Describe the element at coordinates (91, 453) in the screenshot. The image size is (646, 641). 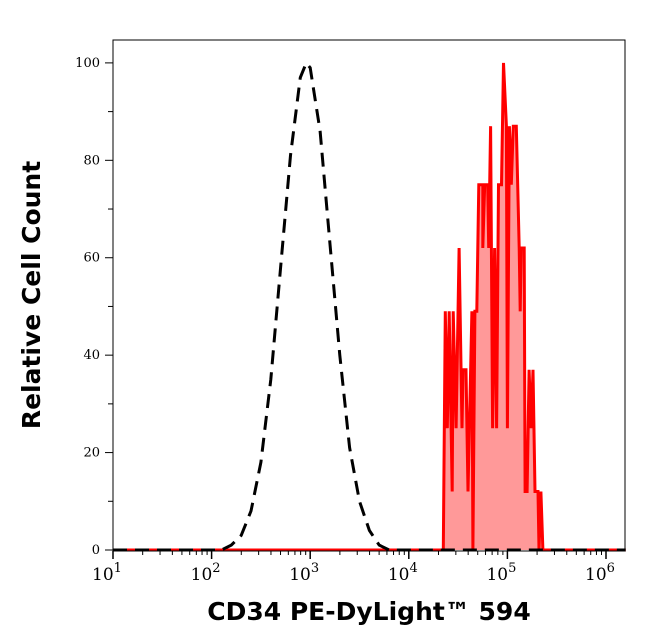
I see `y-tick-label: 20` at that location.